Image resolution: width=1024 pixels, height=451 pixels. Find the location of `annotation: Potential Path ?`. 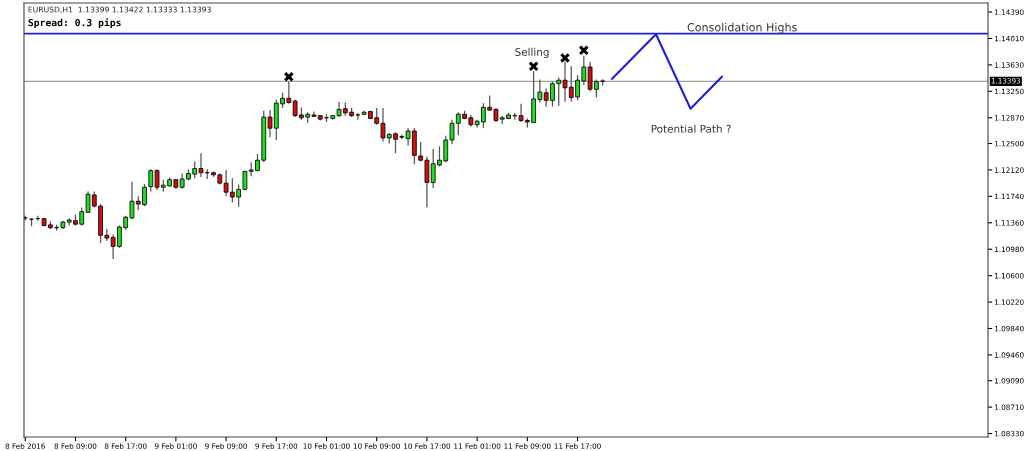

annotation: Potential Path ? is located at coordinates (691, 128).